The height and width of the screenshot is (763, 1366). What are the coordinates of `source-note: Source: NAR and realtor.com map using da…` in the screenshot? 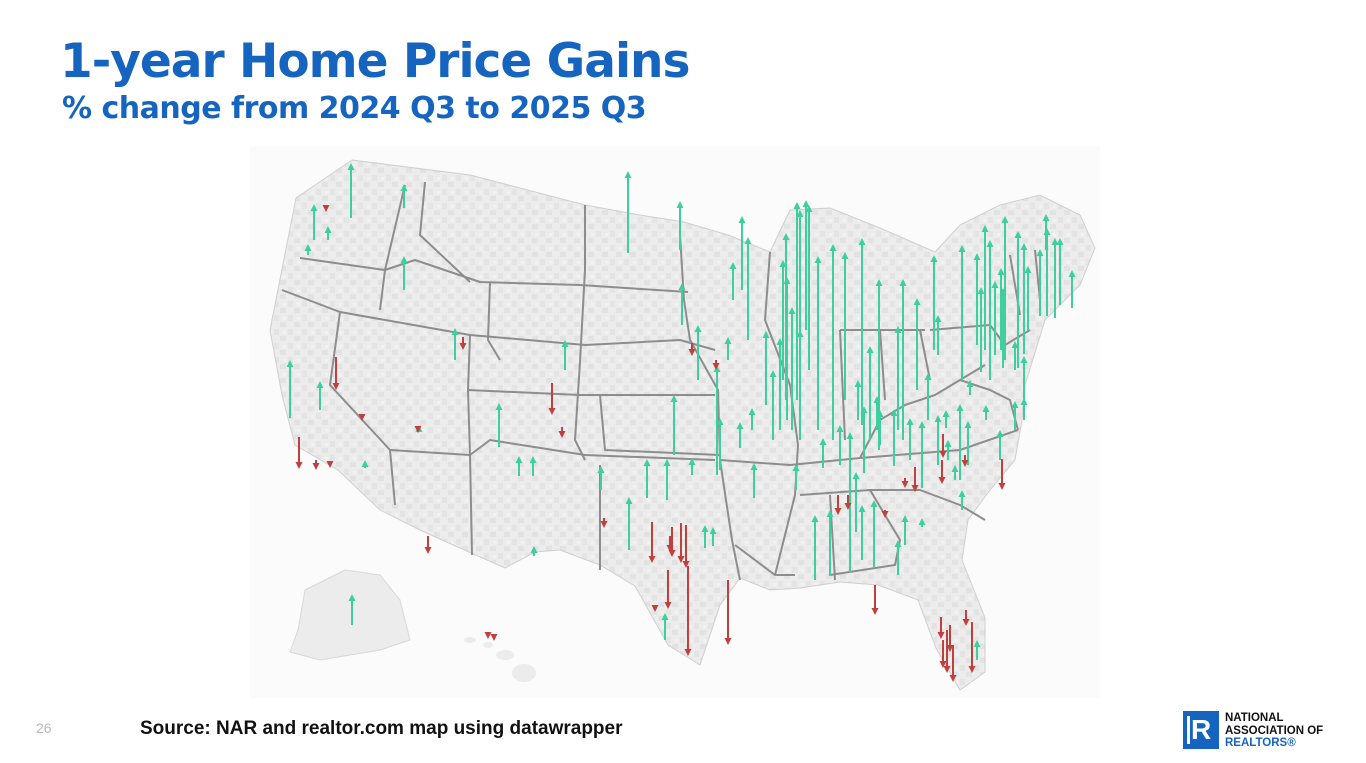 It's located at (381, 728).